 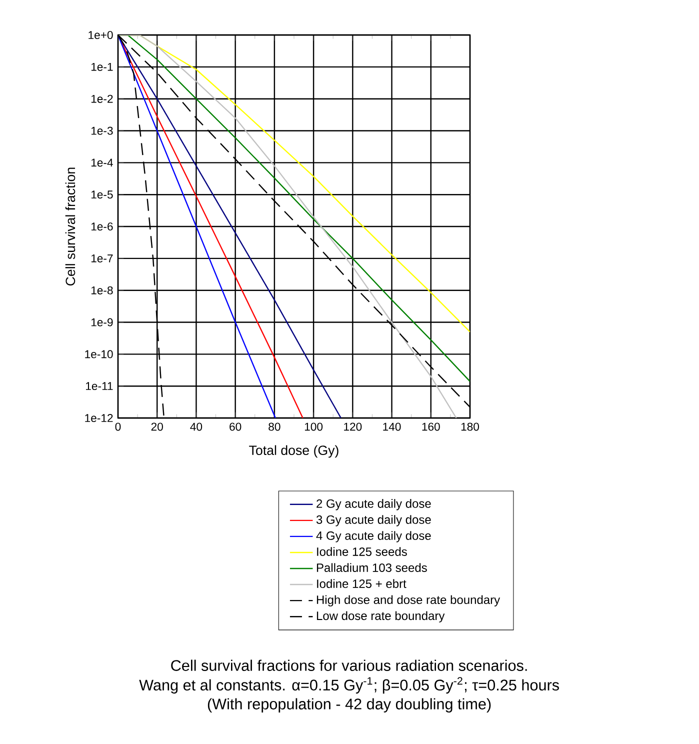 What do you see at coordinates (274, 426) in the screenshot?
I see `x-tick-label: 80` at bounding box center [274, 426].